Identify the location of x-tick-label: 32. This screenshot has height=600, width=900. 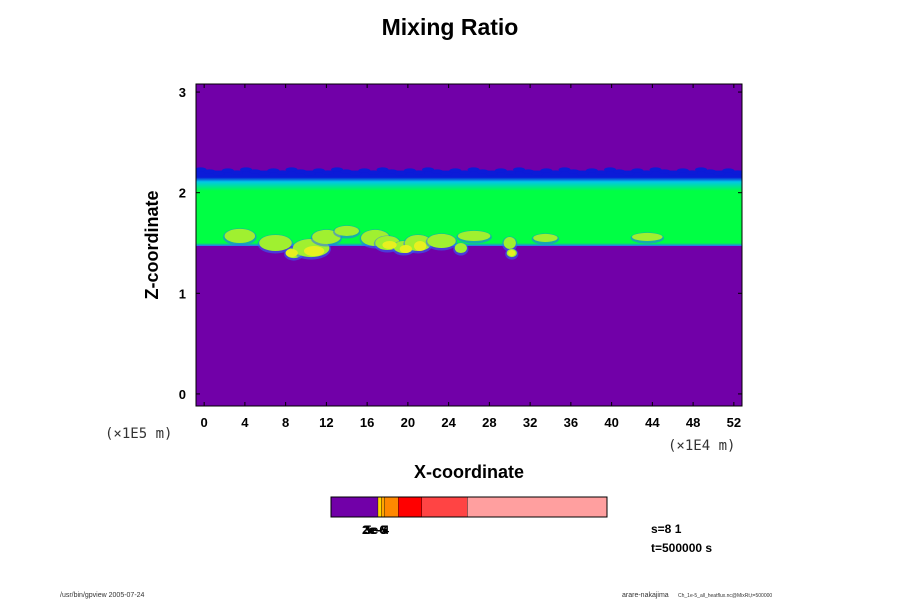
(530, 422).